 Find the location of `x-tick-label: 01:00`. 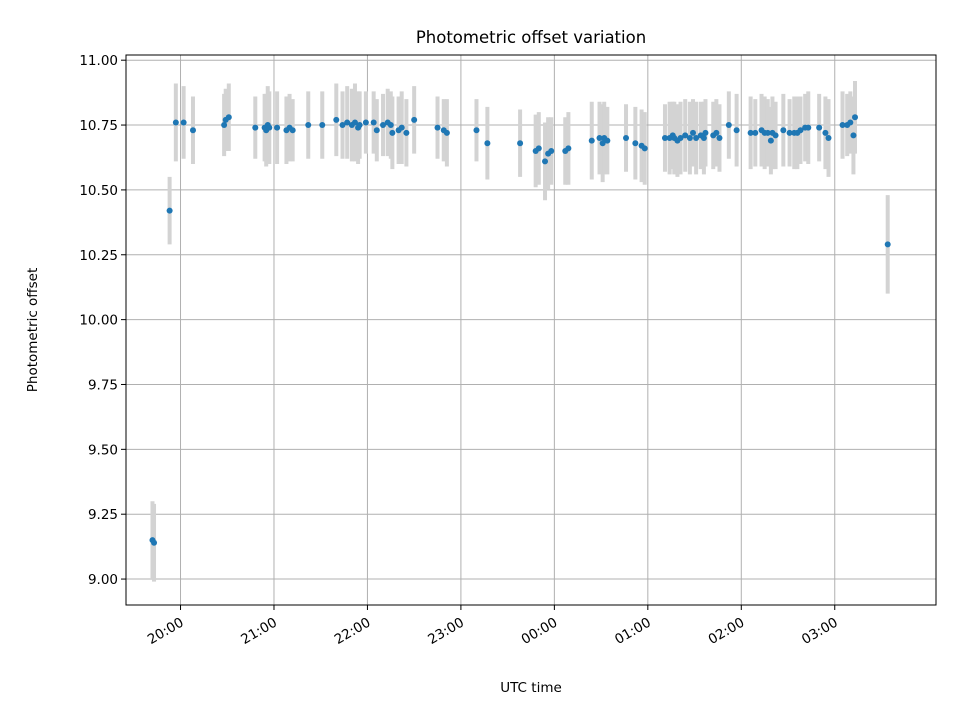

x-tick-label: 01:00 is located at coordinates (633, 631).